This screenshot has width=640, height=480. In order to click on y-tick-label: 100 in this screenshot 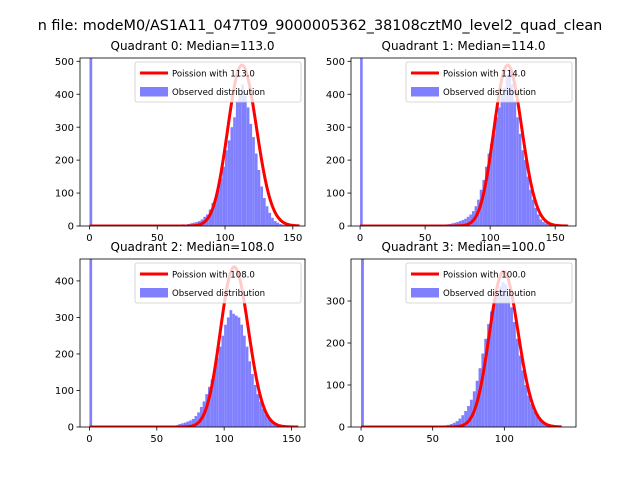, I will do `click(335, 386)`.